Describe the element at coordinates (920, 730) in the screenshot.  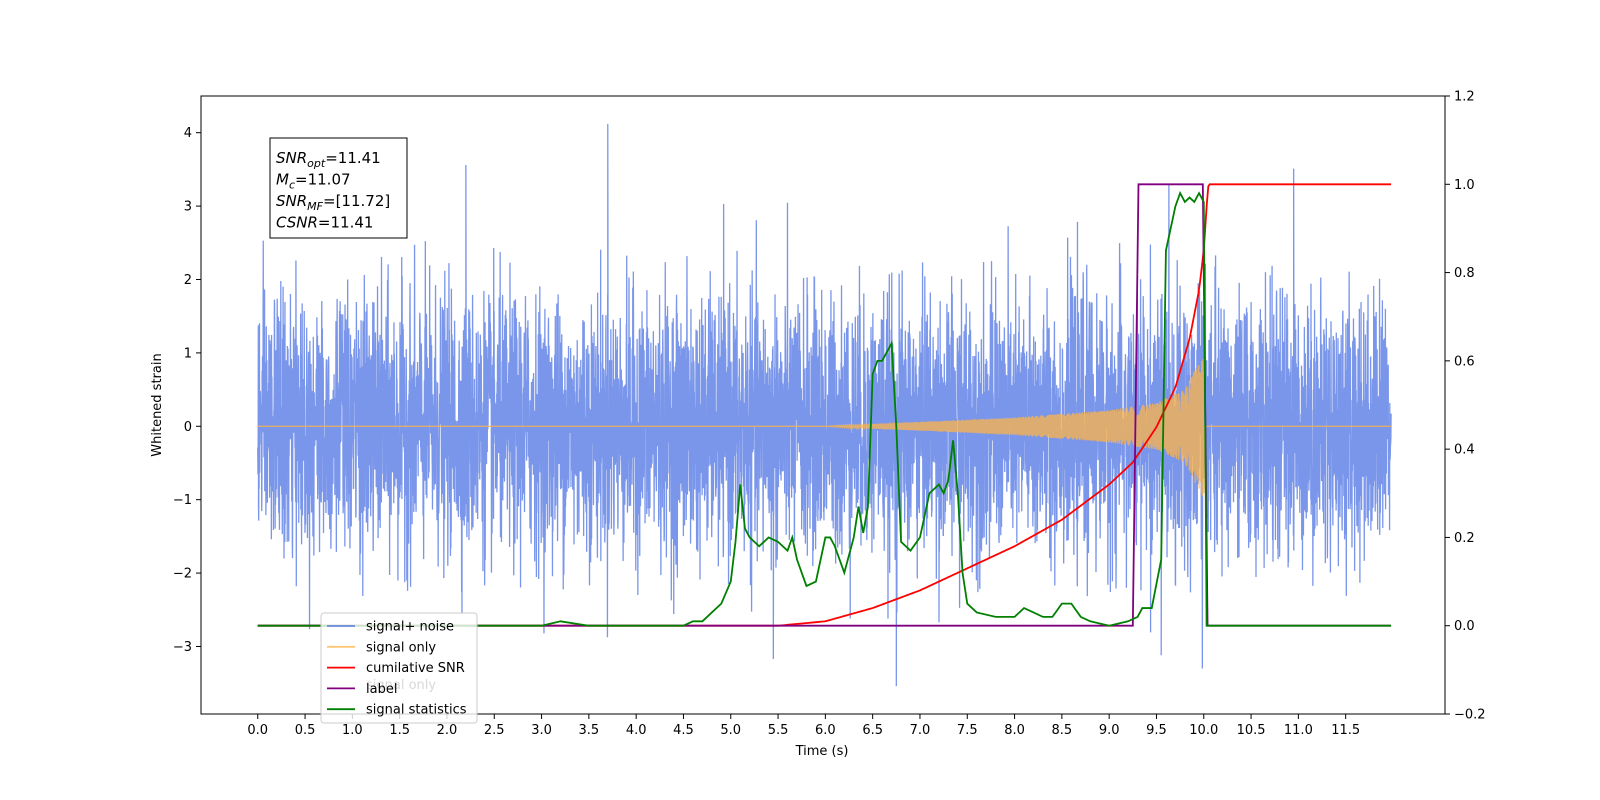
I see `x-tick-label: 7.0` at that location.